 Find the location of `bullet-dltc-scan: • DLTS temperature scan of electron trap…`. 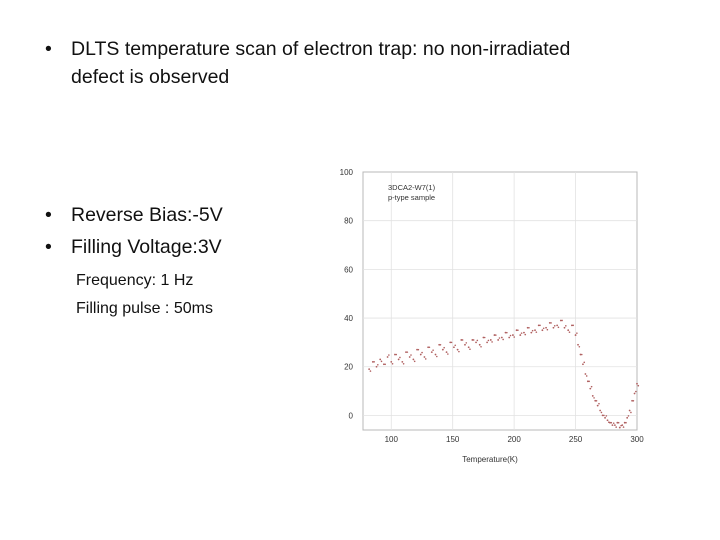

bullet-dltc-scan: • DLTS temperature scan of electron trap… is located at coordinates (307, 49).